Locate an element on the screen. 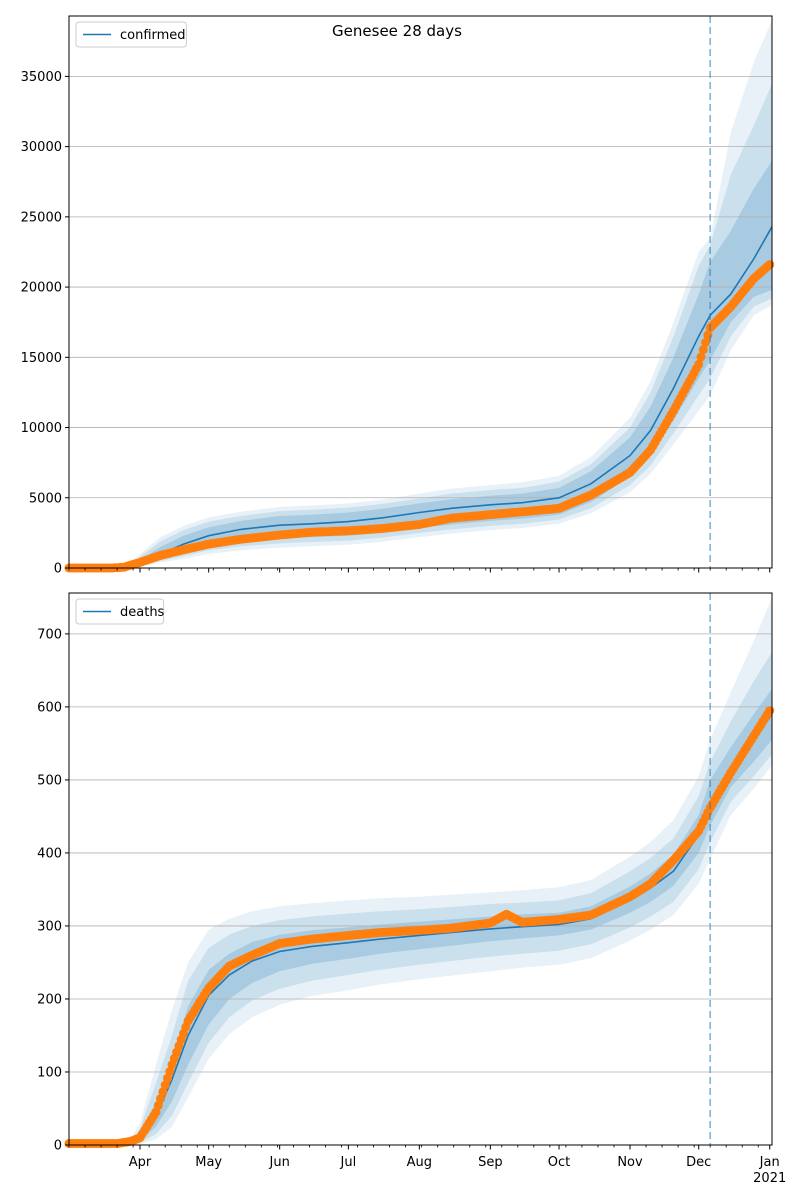 The image size is (800, 1200). y-tick-label: 30000 is located at coordinates (41, 147).